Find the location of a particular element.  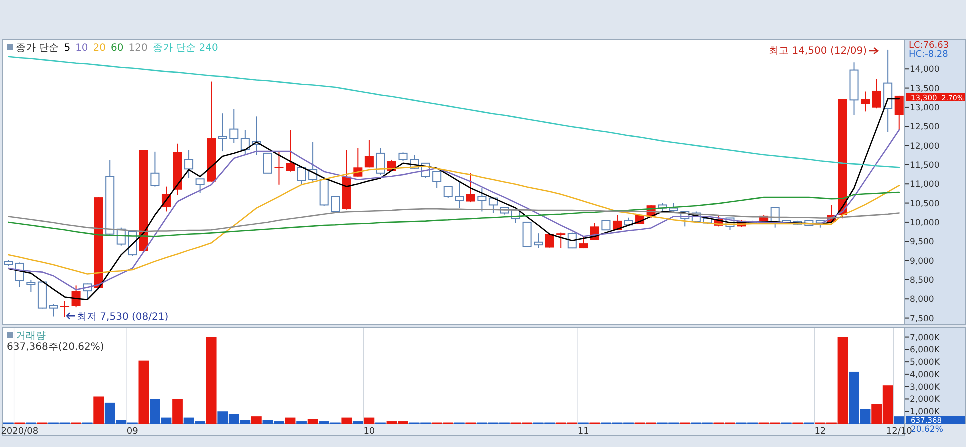

y-tick-label: 13,000 is located at coordinates (925, 108).